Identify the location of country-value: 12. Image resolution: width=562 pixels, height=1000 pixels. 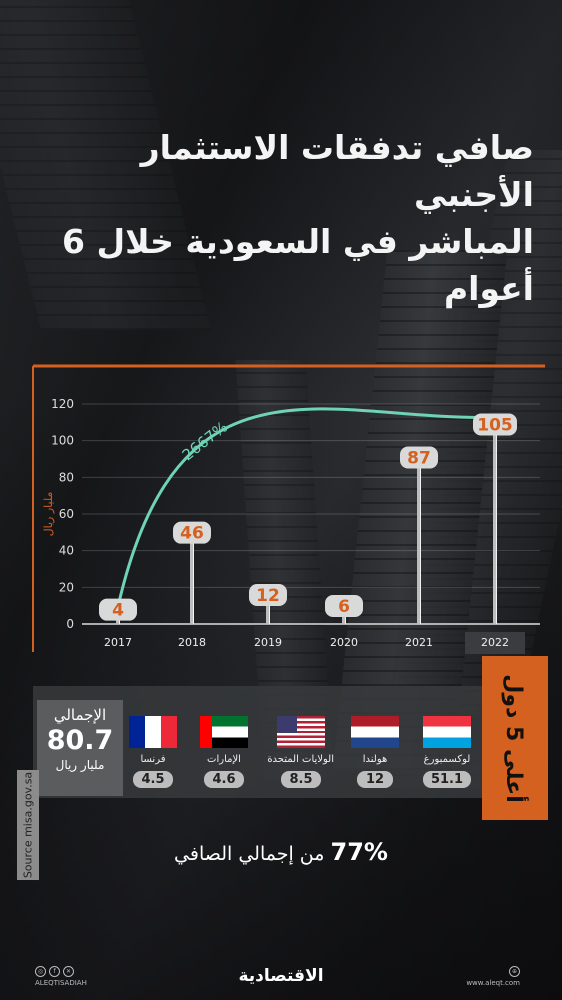
(375, 779).